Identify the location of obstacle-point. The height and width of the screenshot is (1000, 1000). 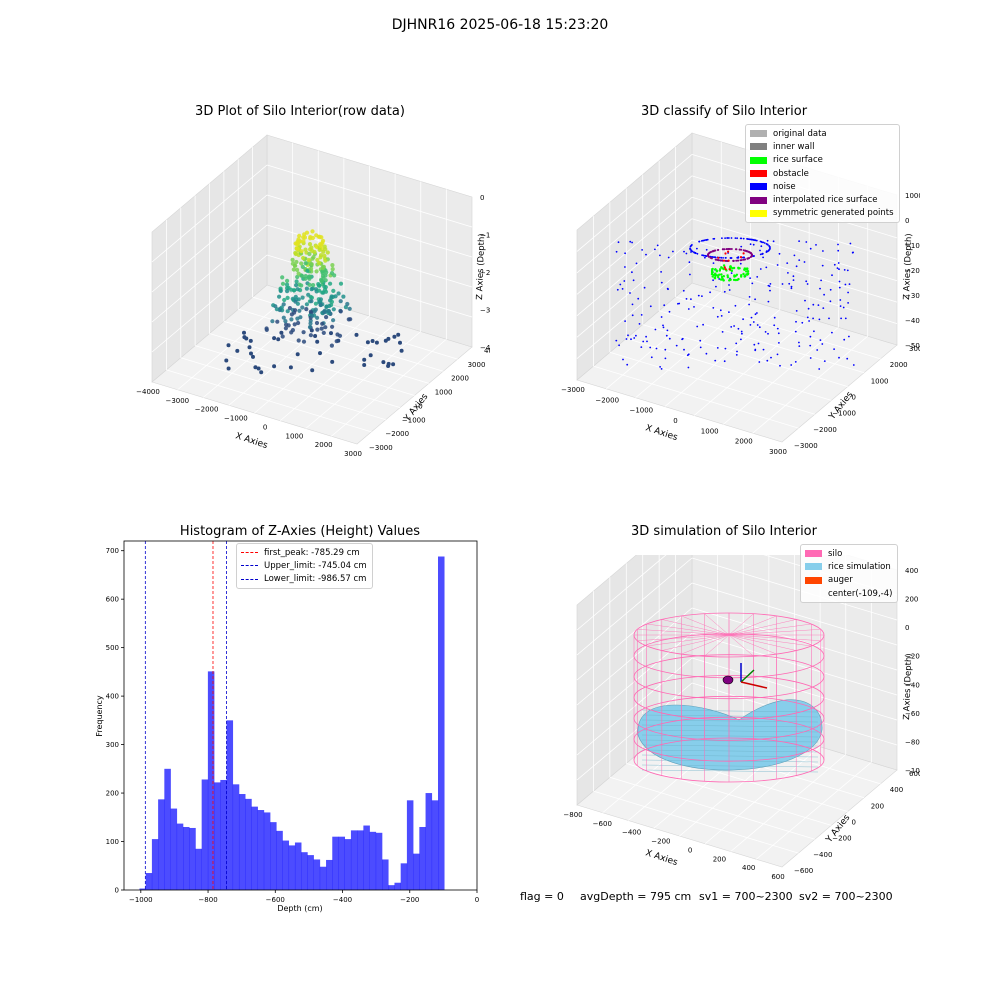
(741, 257).